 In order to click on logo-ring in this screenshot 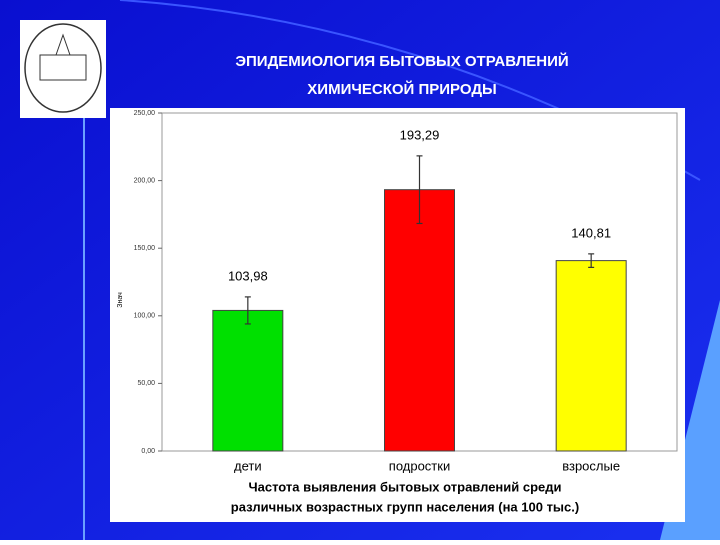, I will do `click(63, 68)`.